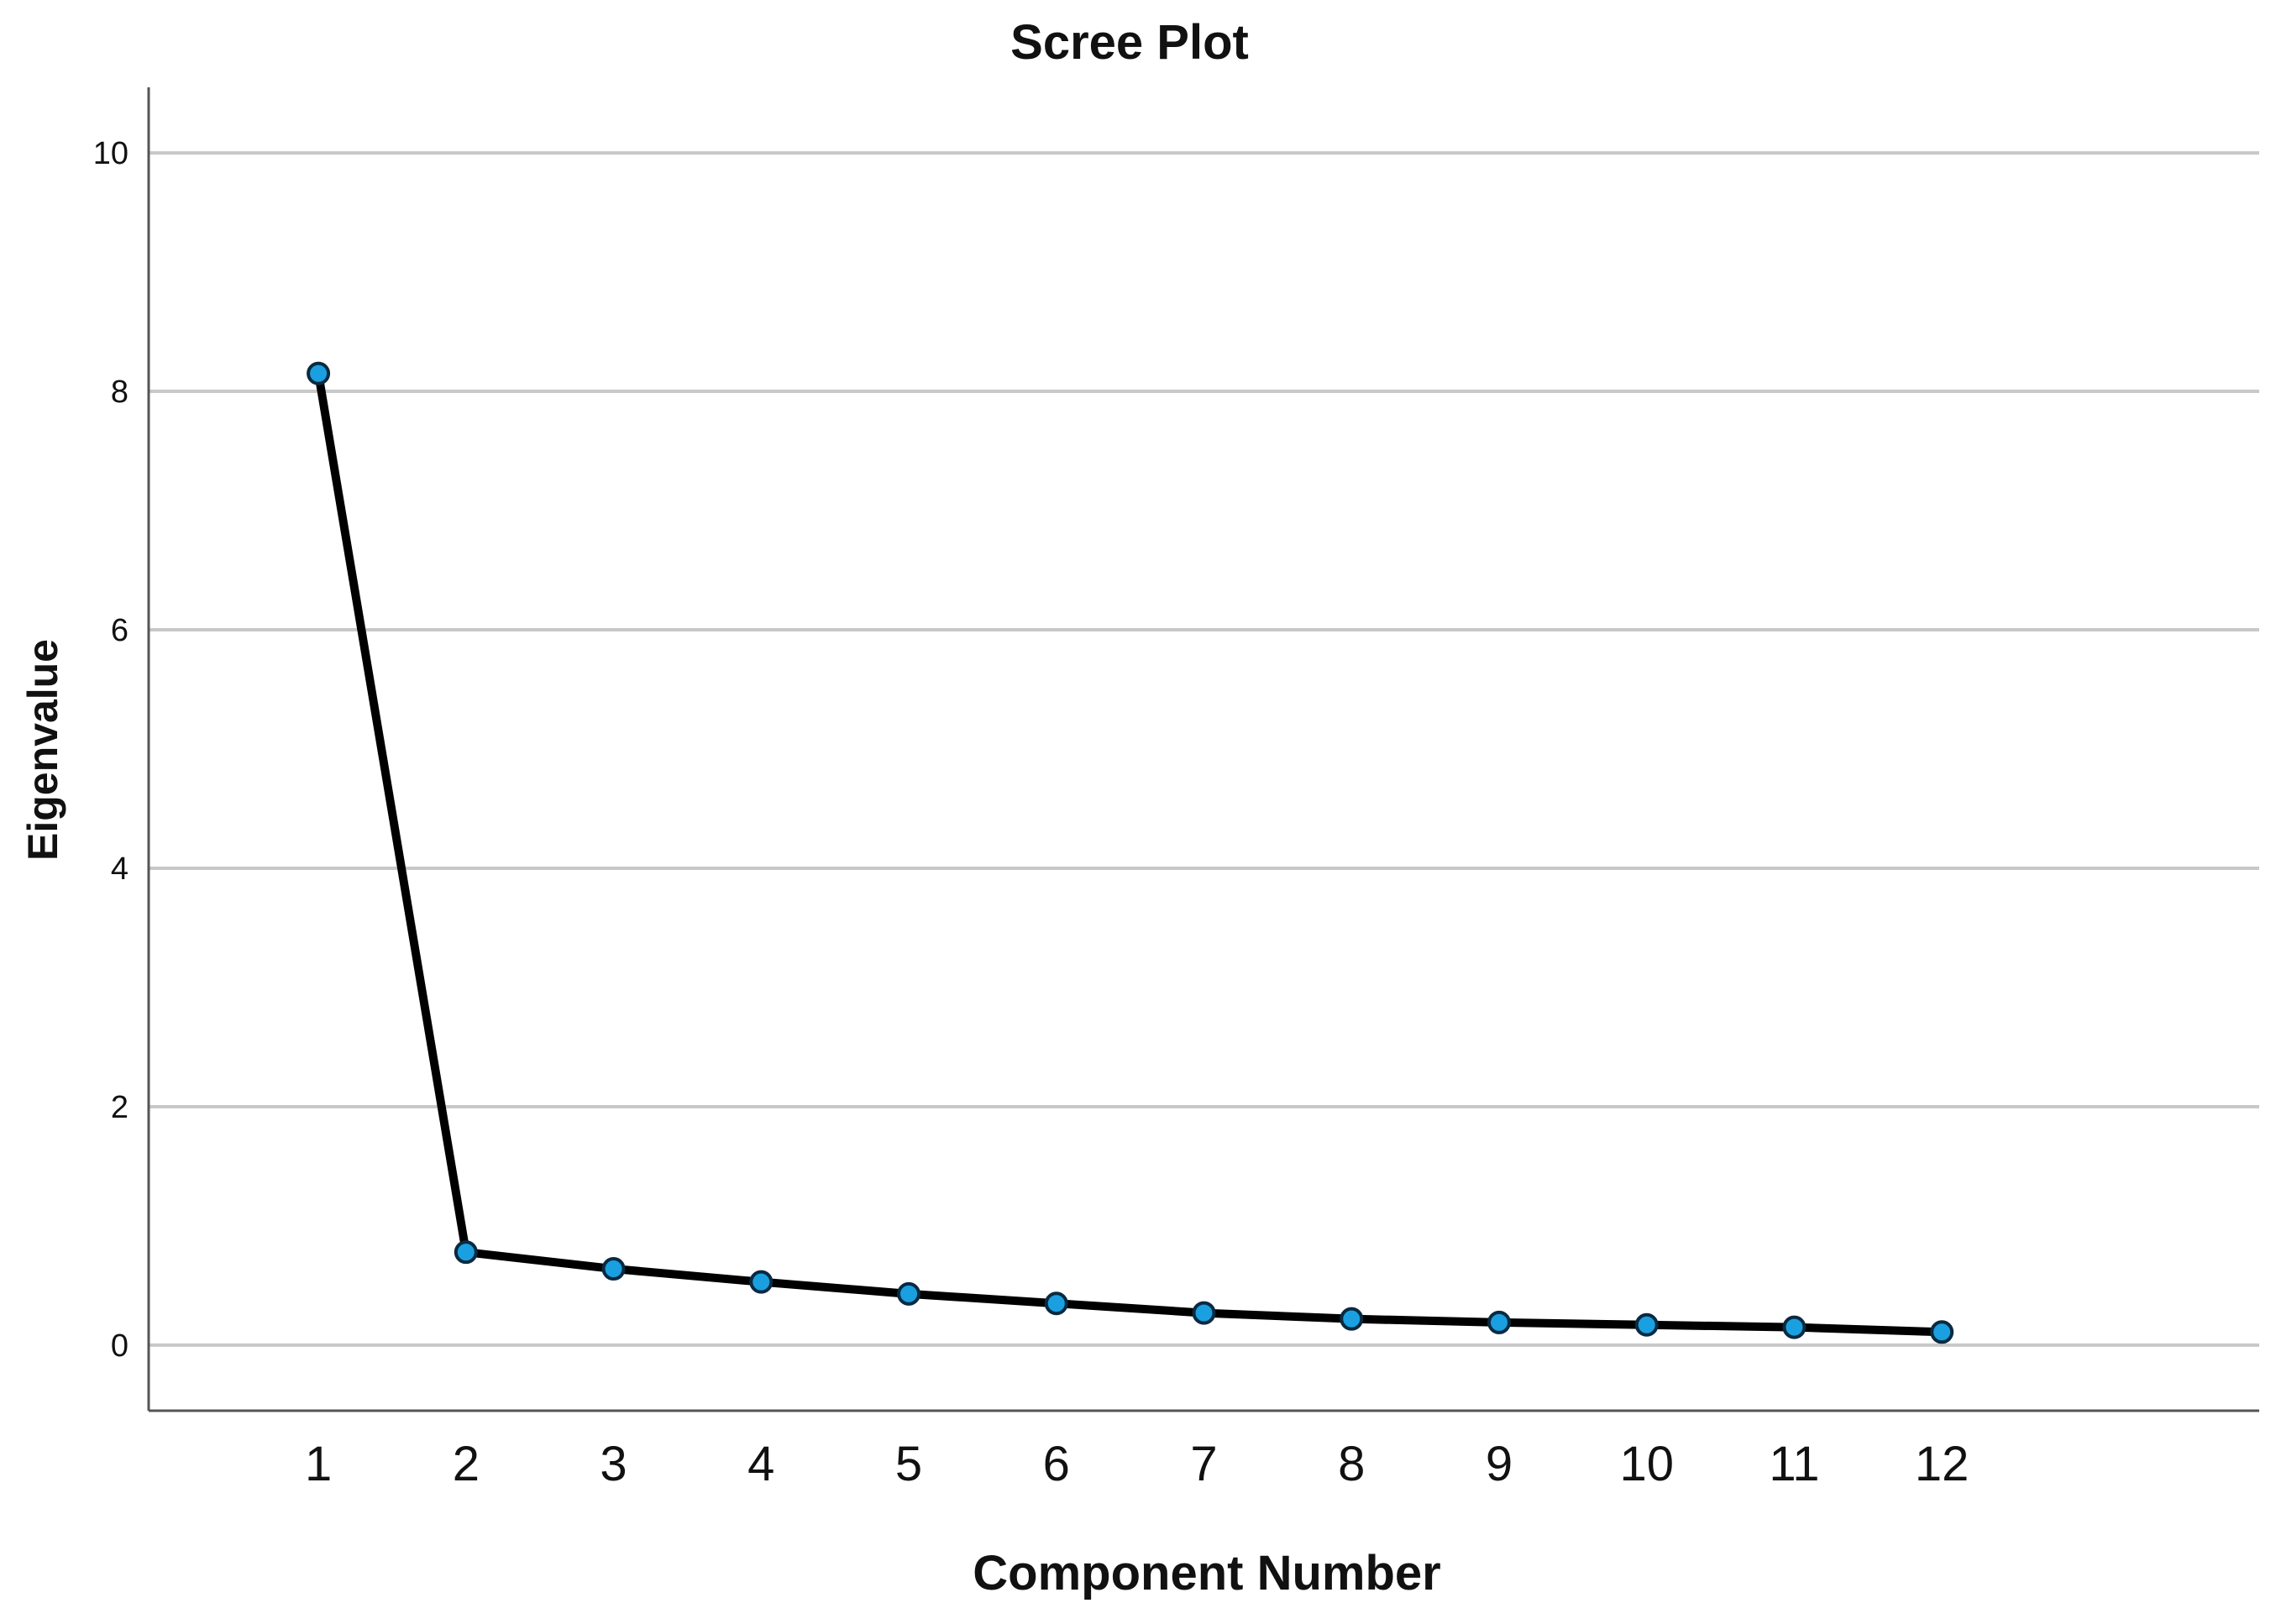  I want to click on x-tick-labels: 1 2 3 4 5 6 7 8 9 10 11 12, so click(1137, 1464).